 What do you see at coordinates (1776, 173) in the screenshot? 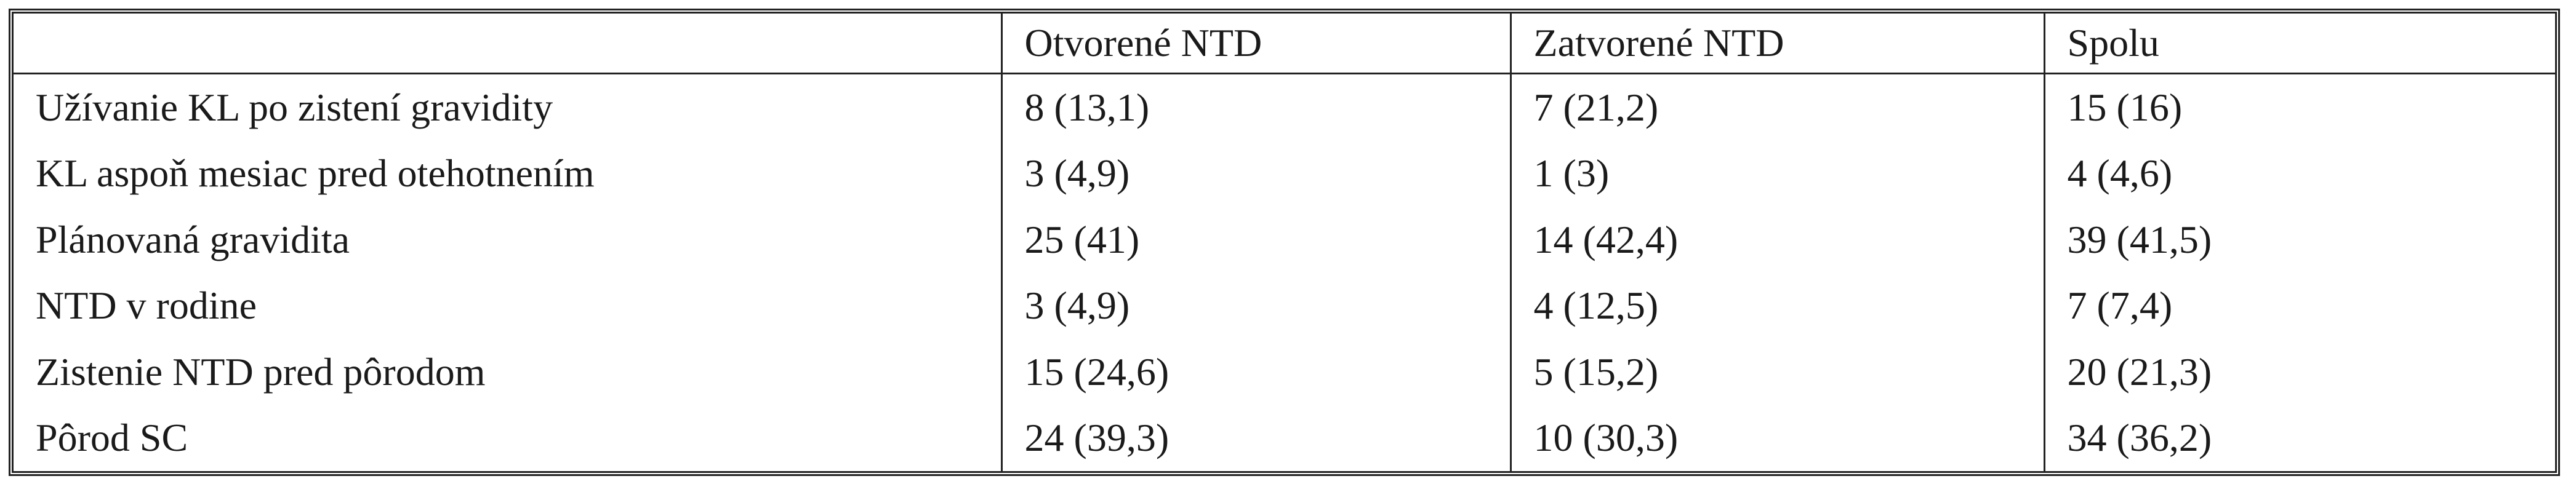
I see `table-cell: 1 (3)` at bounding box center [1776, 173].